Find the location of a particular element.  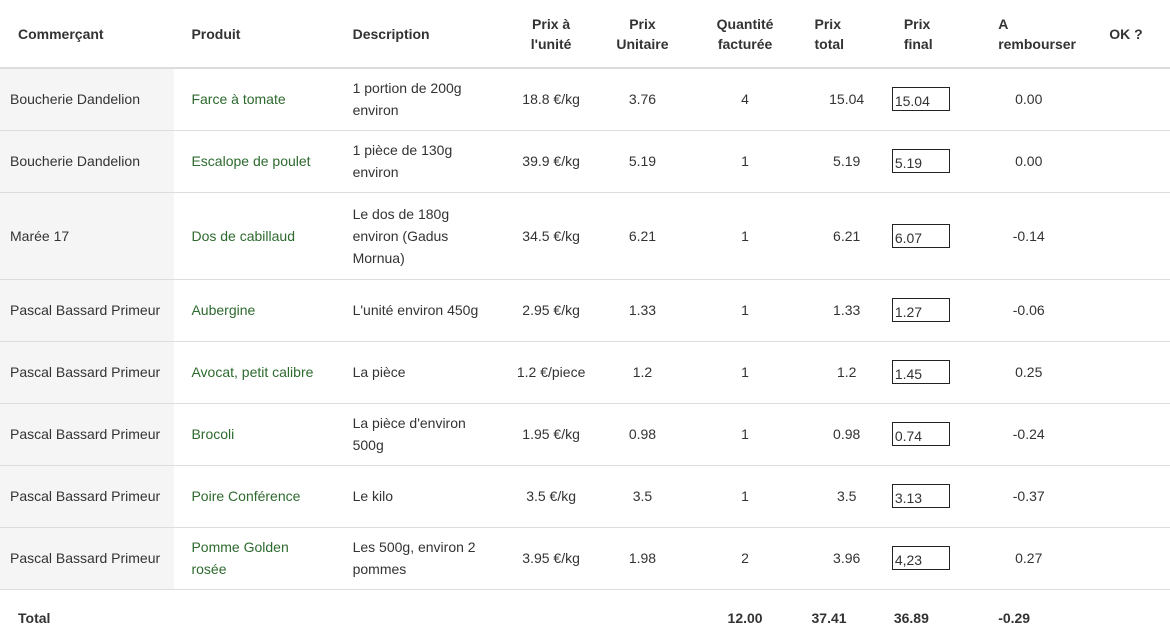

cell-total: 3.5 is located at coordinates (846, 495).